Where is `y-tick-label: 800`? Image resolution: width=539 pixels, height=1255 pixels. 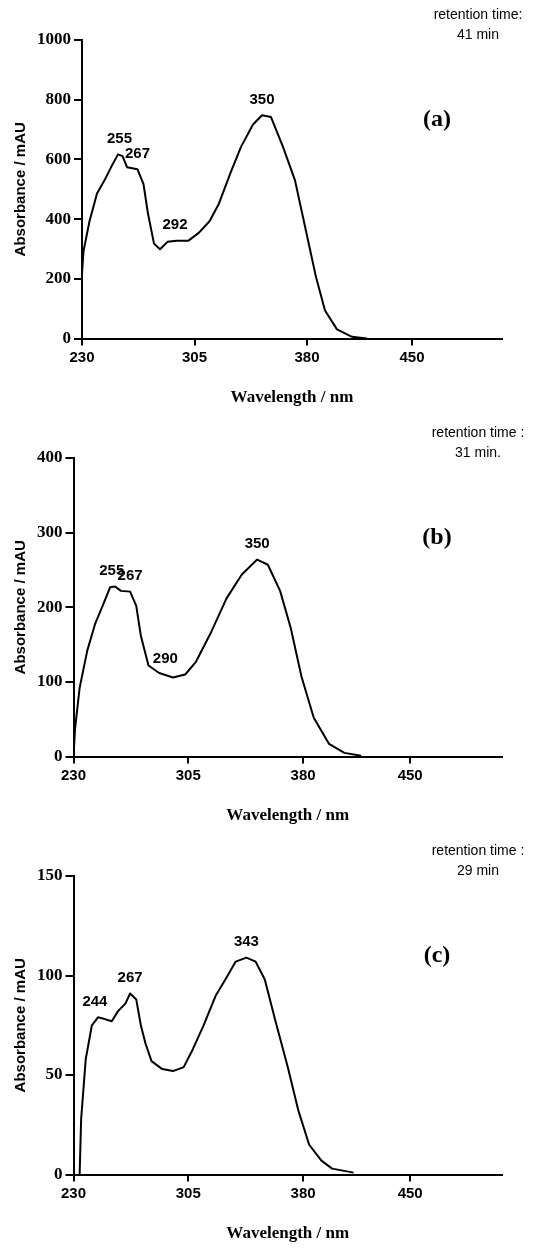
y-tick-label: 800 is located at coordinates (58, 99).